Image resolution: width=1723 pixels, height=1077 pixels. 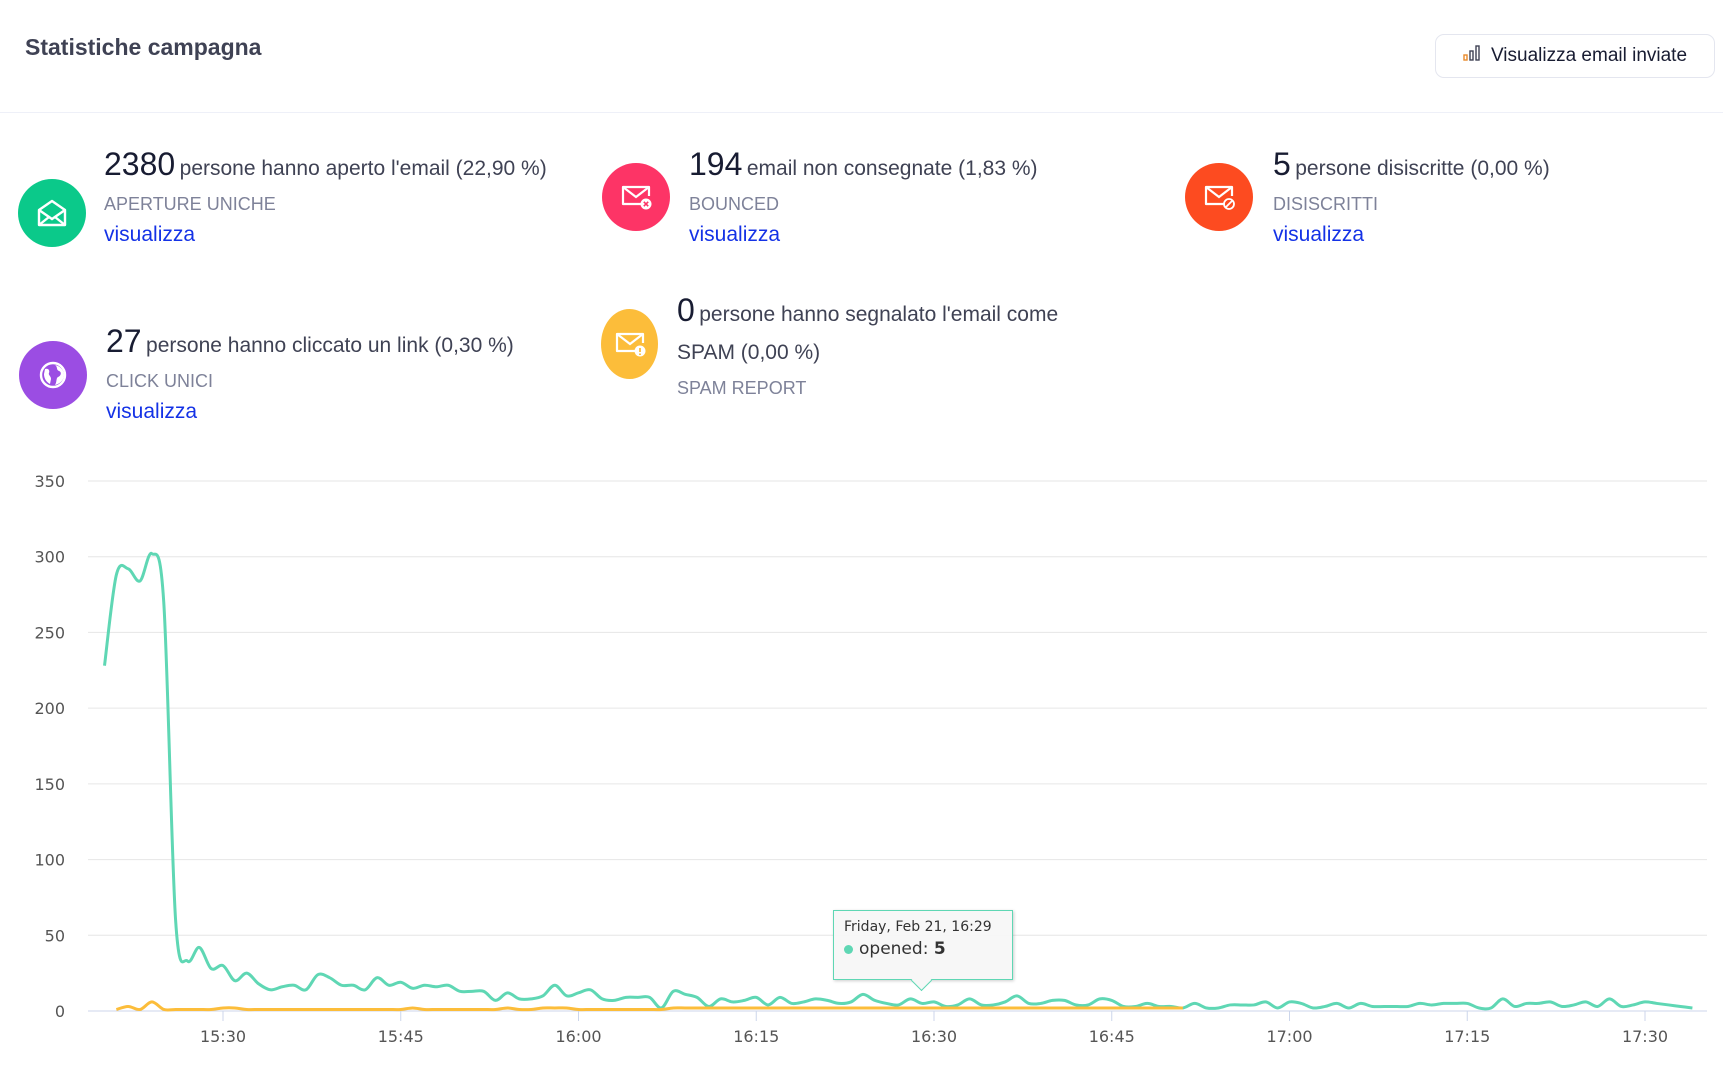 What do you see at coordinates (1289, 1036) in the screenshot?
I see `x-tick-label: 17:00` at bounding box center [1289, 1036].